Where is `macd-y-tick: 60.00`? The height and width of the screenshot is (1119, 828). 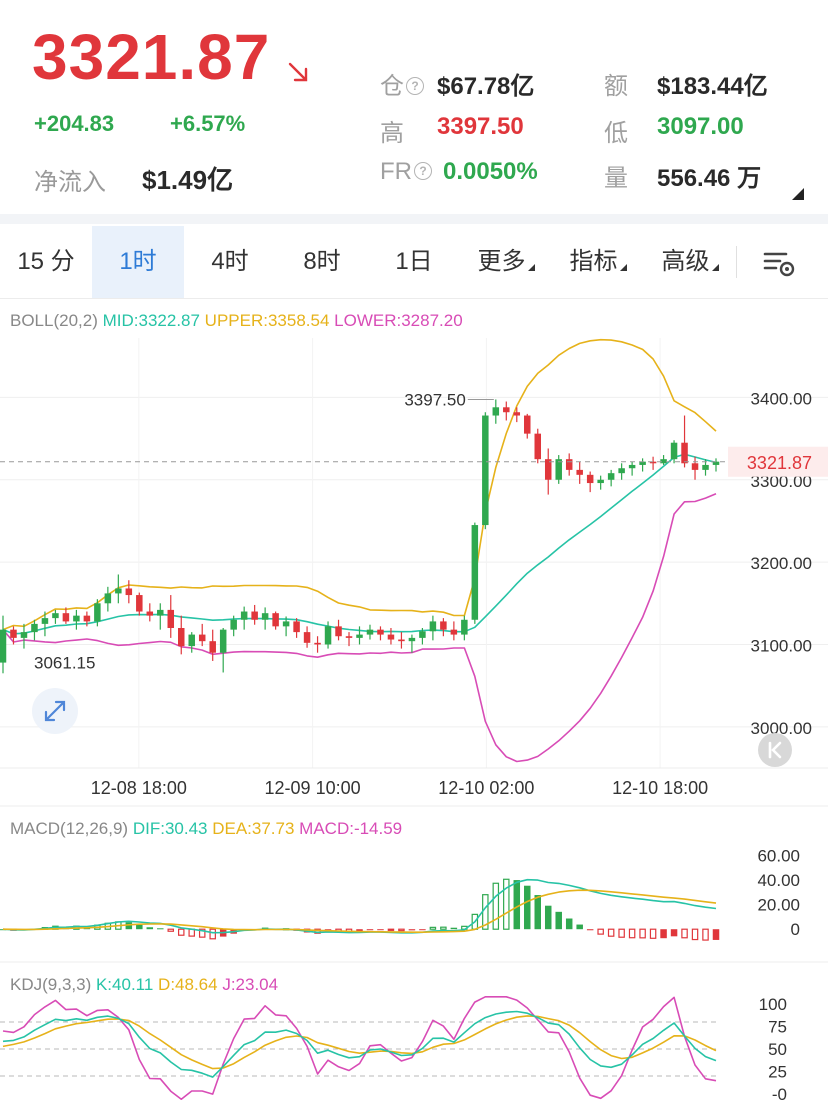 macd-y-tick: 60.00 is located at coordinates (778, 855).